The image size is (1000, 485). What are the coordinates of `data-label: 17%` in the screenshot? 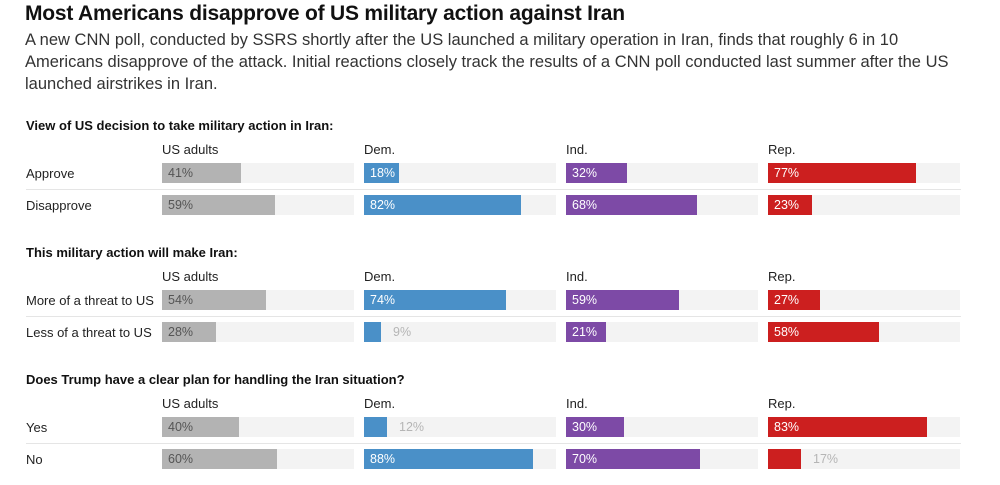 It's located at (826, 459).